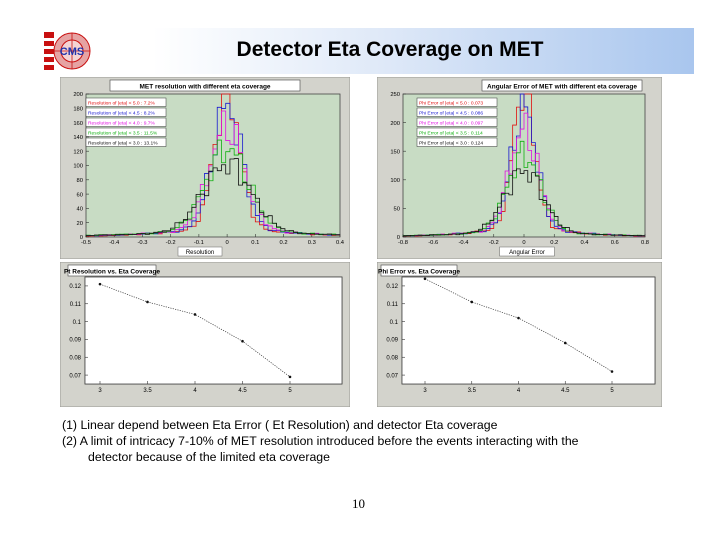 The width and height of the screenshot is (720, 540). What do you see at coordinates (451, 143) in the screenshot?
I see `legend-entry: Phi Error of |eta| < 3.0 : 0.124` at bounding box center [451, 143].